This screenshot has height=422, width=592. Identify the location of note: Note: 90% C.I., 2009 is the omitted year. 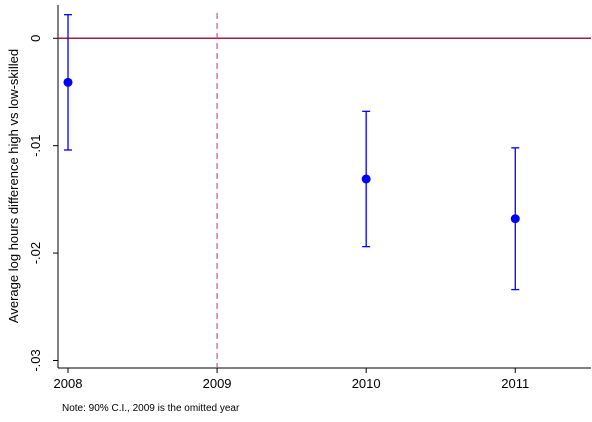
(151, 408).